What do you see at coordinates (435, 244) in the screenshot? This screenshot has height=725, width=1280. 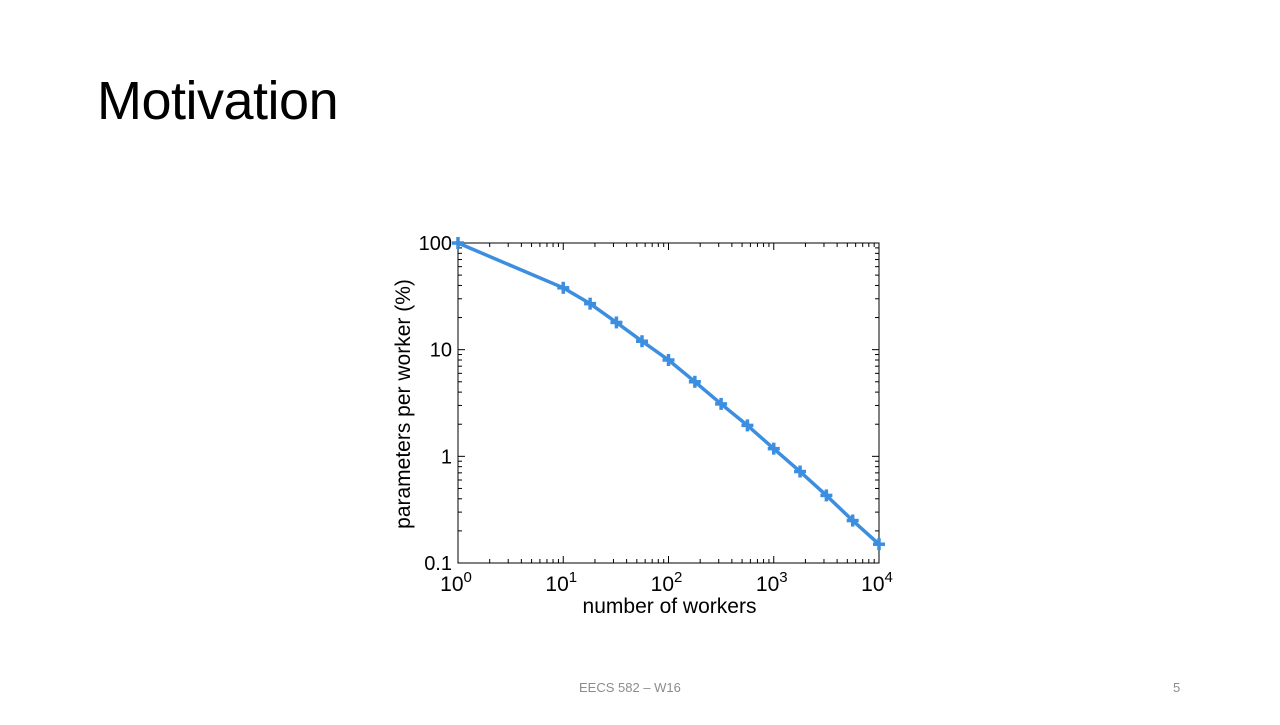 I see `y-tick-label: 100` at bounding box center [435, 244].